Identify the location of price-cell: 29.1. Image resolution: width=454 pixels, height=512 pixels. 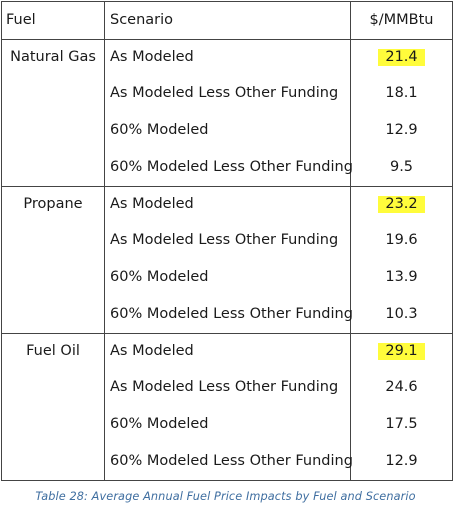
(401, 352).